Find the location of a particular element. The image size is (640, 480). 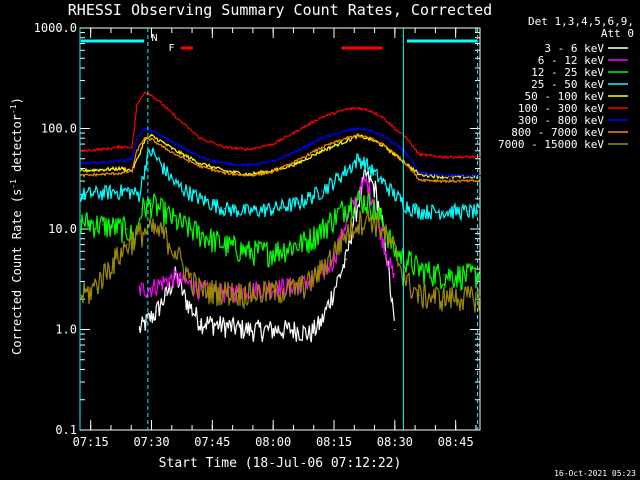

y-tick-label: 1000.0 is located at coordinates (55, 28).